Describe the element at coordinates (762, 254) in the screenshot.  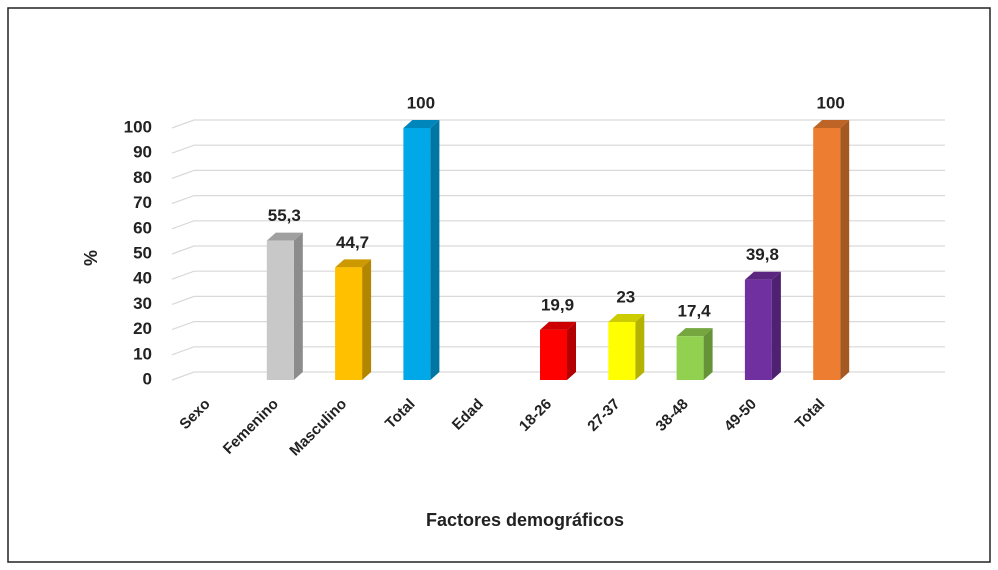
I see `value-label: 39,8` at that location.